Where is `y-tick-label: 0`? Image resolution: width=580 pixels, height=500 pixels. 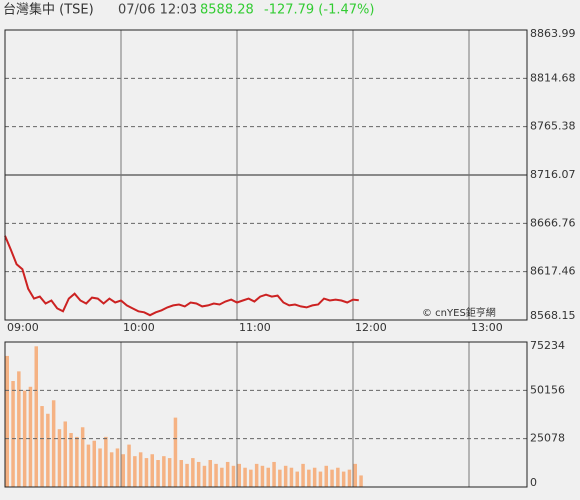 y-tick-label: 0 is located at coordinates (533, 482).